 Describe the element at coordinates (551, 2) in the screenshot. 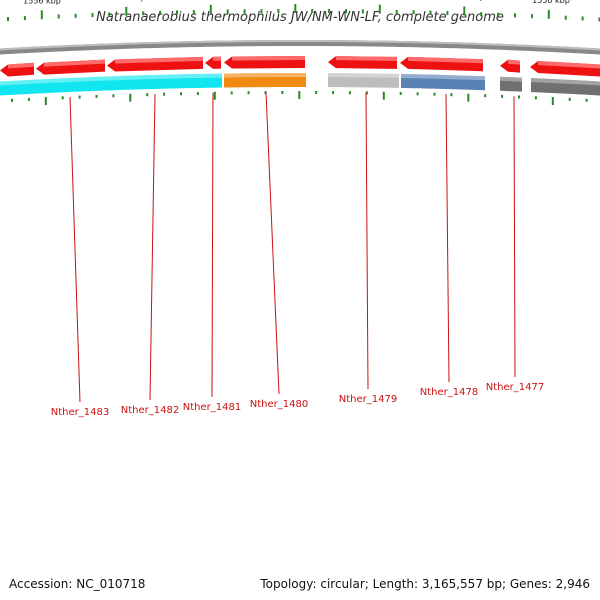

I see `scale-label: 1550 kbp` at that location.